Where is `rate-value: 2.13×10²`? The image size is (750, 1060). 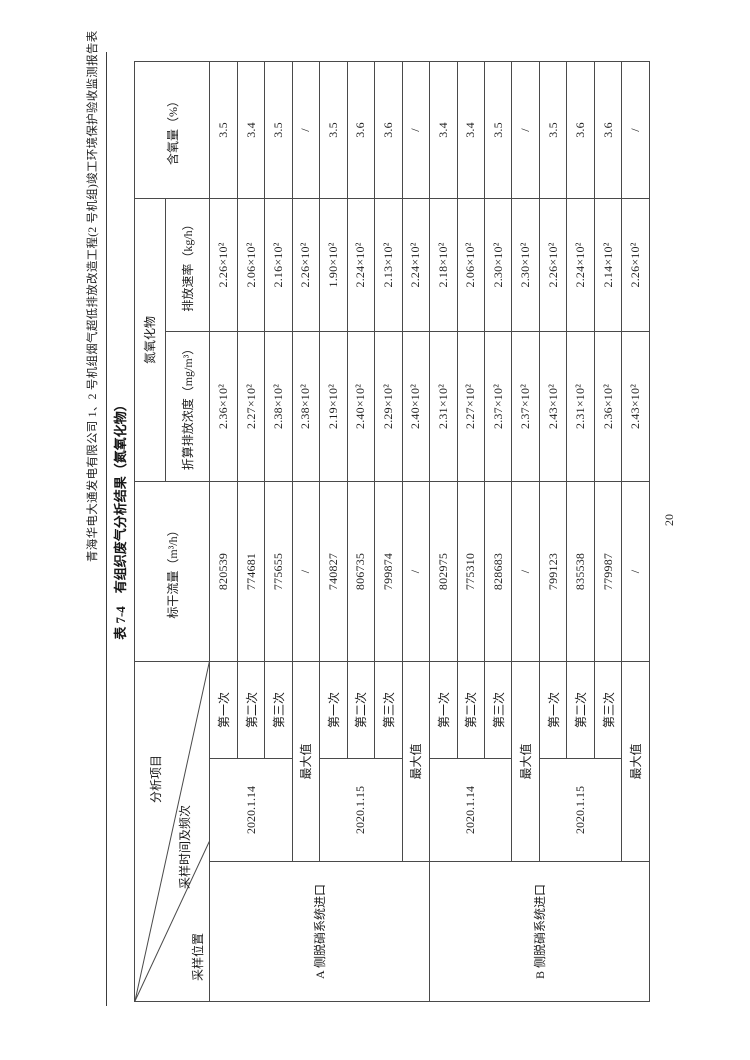
rate-value: 2.13×10² is located at coordinates (388, 265).